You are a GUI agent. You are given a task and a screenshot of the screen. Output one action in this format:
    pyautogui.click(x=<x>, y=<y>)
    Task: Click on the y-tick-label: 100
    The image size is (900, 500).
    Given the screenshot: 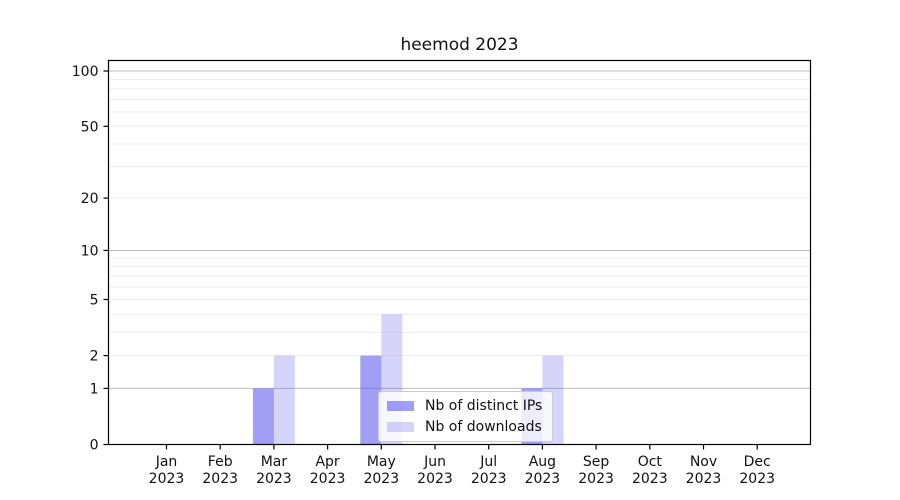 What is the action you would take?
    pyautogui.click(x=85, y=72)
    